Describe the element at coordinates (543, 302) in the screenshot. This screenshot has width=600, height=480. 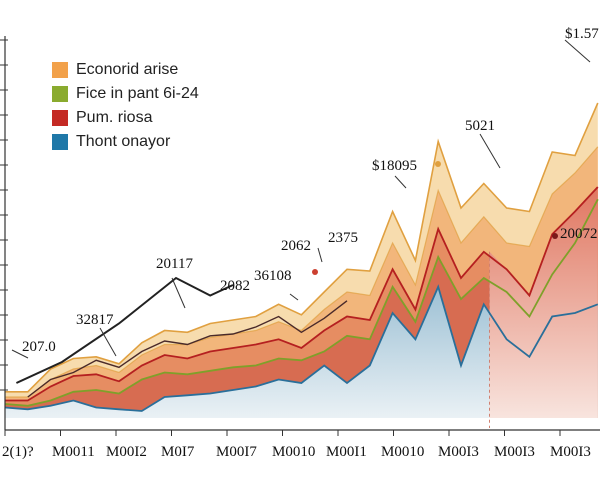
I see `forecast-area` at that location.